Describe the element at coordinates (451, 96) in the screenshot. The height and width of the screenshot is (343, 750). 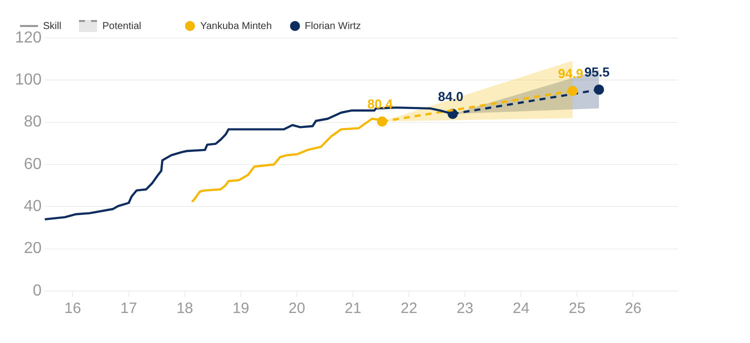
I see `data-label: 84.0` at that location.